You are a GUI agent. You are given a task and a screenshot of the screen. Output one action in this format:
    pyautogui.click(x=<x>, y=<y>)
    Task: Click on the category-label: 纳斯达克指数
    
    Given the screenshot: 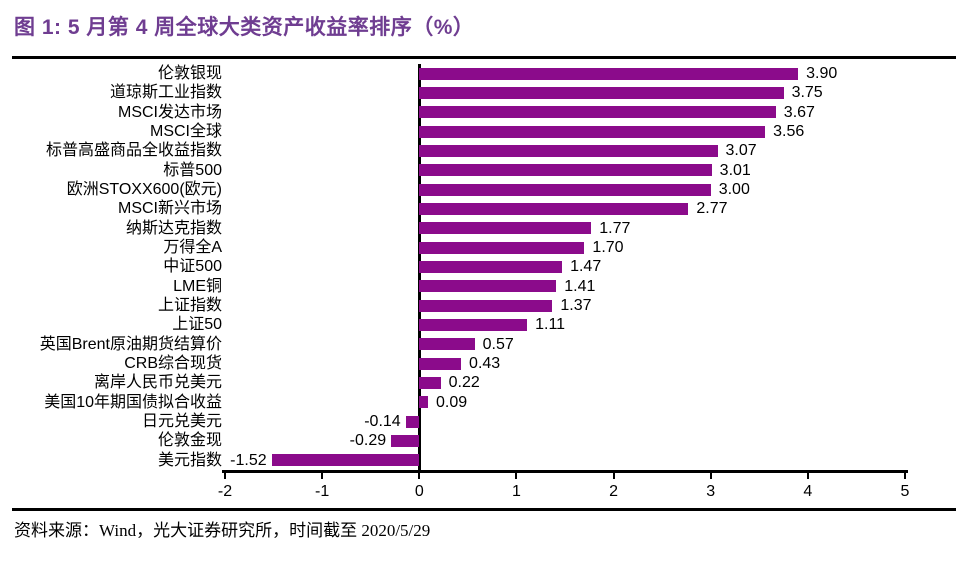 What is the action you would take?
    pyautogui.click(x=173, y=228)
    